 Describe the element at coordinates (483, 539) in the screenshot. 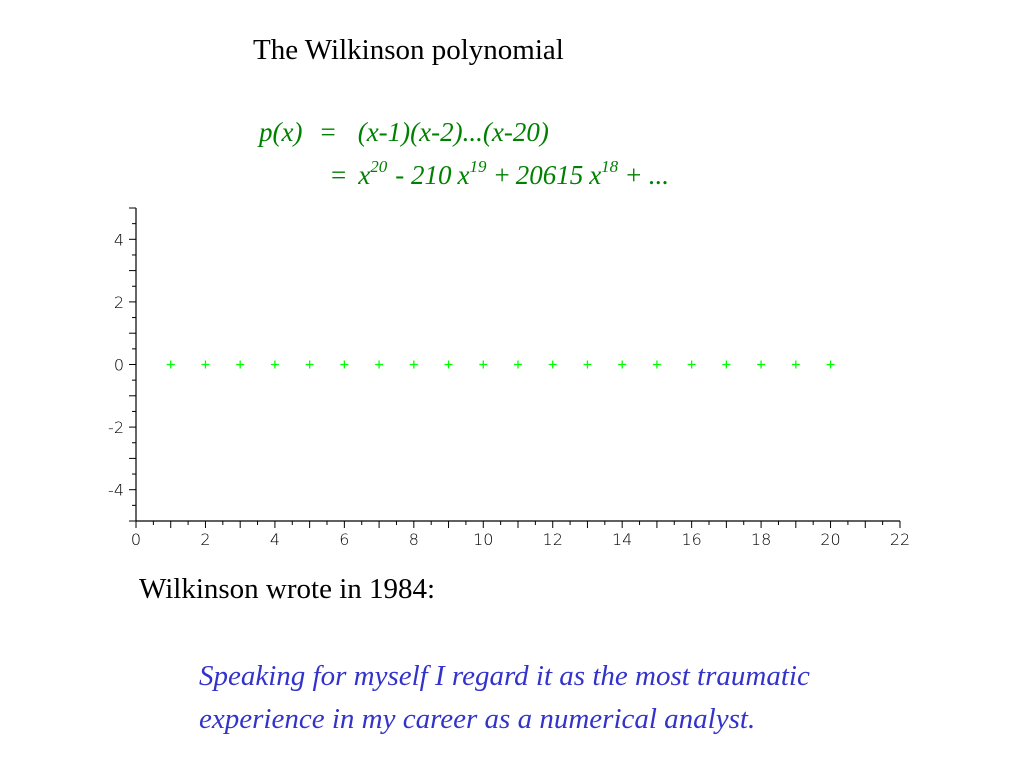

I see `x-tick-label: 10` at that location.